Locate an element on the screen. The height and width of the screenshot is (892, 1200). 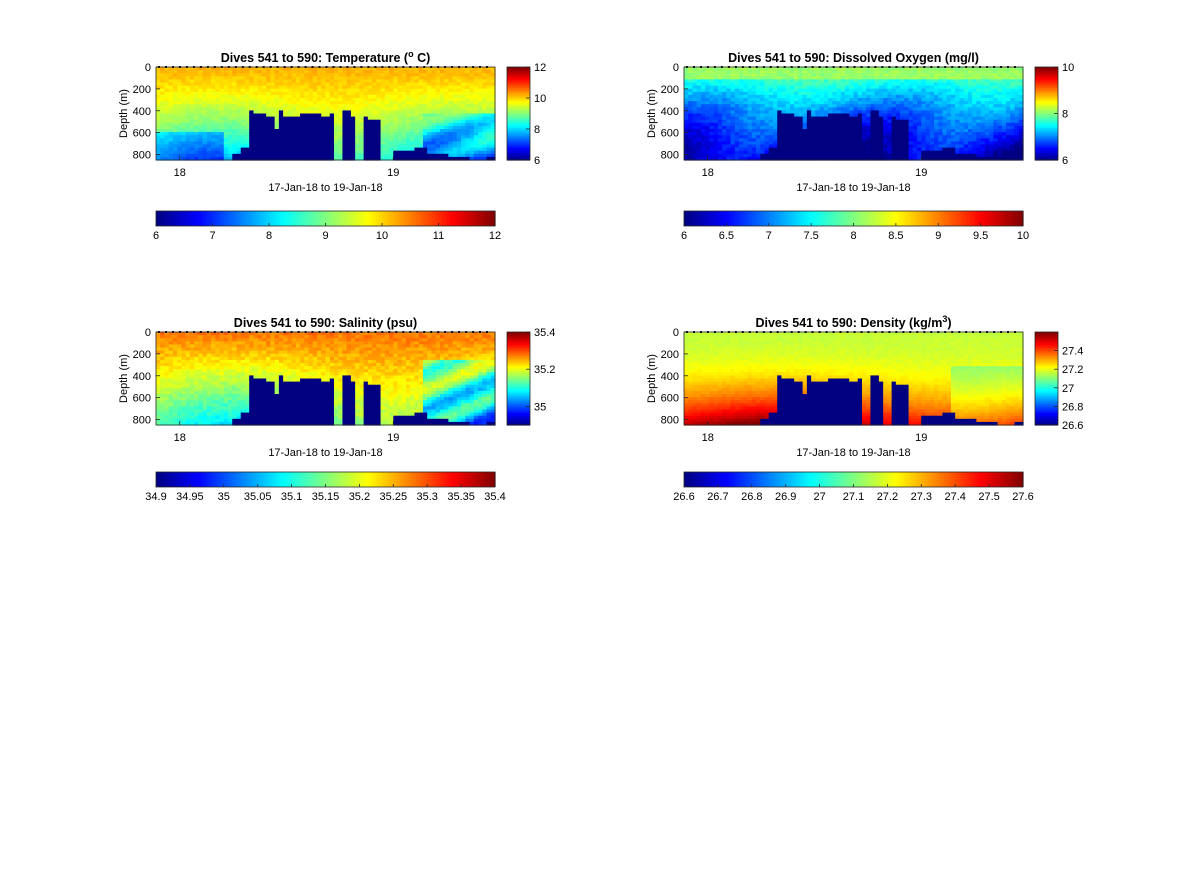
x-axis-label: 17-Jan-18 to 19-Jan-18 is located at coordinates (325, 188).